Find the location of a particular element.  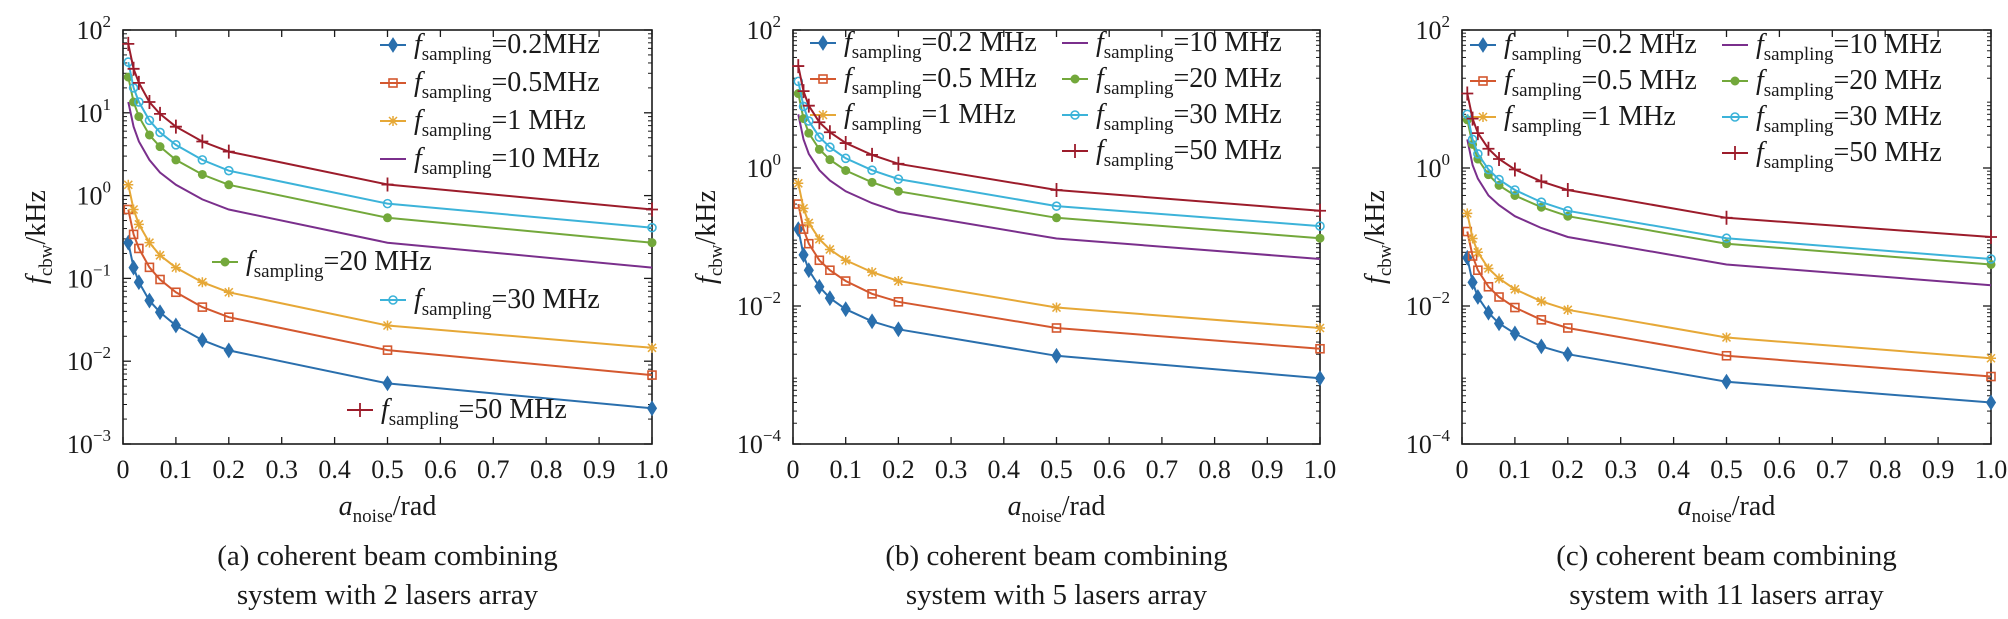

legend-label: fsampling=20 MHz is located at coordinates (339, 264).